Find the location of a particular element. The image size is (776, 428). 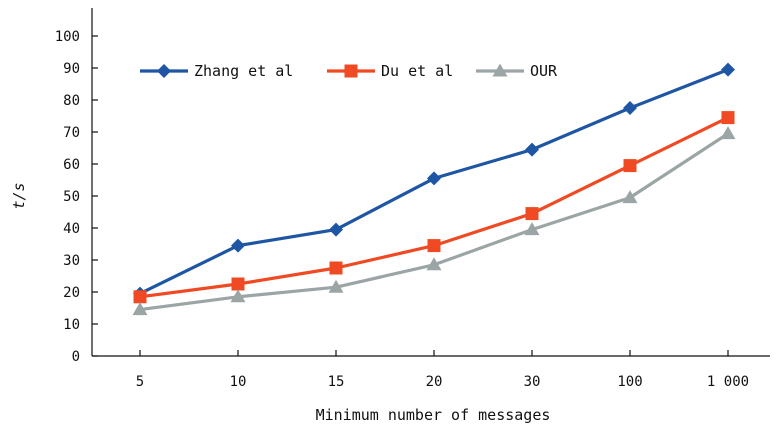

y-tick-label: 60 is located at coordinates (71, 165).